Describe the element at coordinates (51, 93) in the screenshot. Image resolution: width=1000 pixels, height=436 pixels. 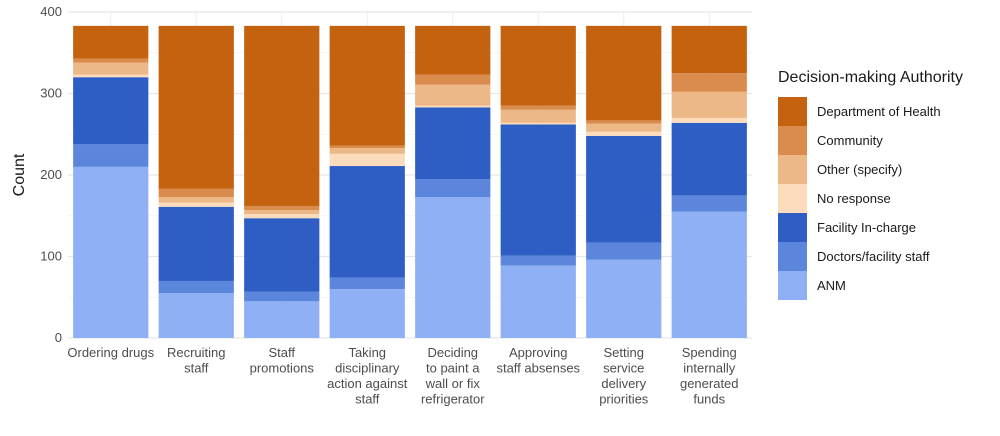
I see `y-tick-label: 300` at that location.